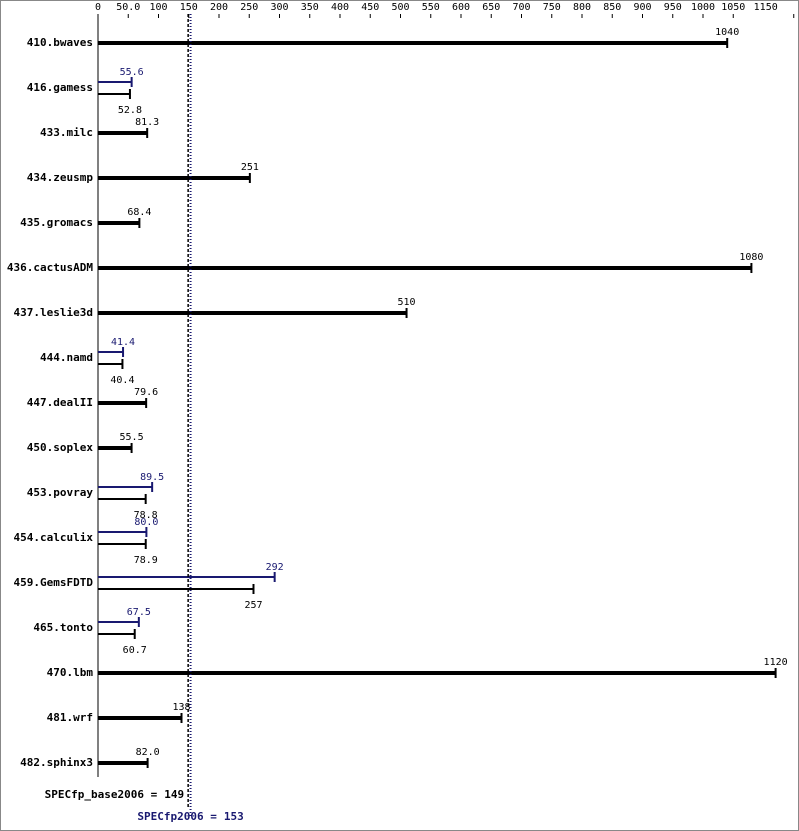  I want to click on category-label: 470.lbm, so click(70, 672).